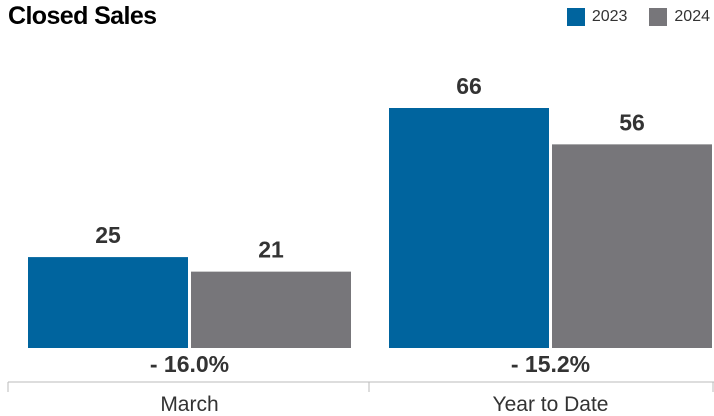 The image size is (714, 416). I want to click on change-label-0: - 16.0%, so click(189, 364).